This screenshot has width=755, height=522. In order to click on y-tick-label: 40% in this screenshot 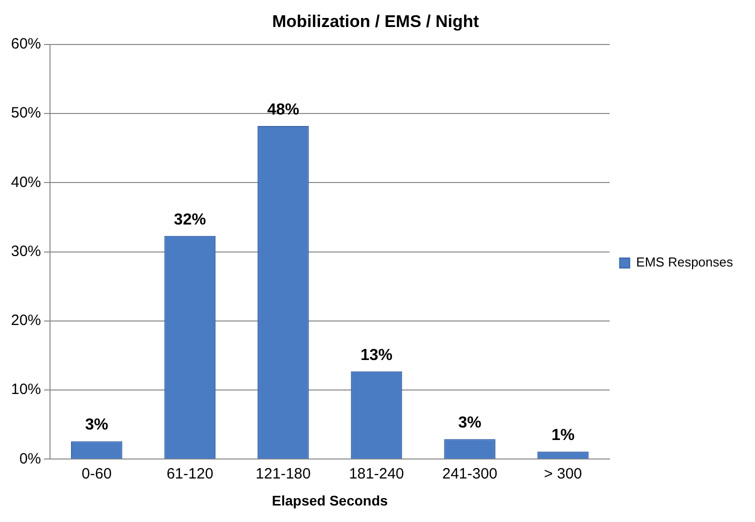, I will do `click(26, 182)`.